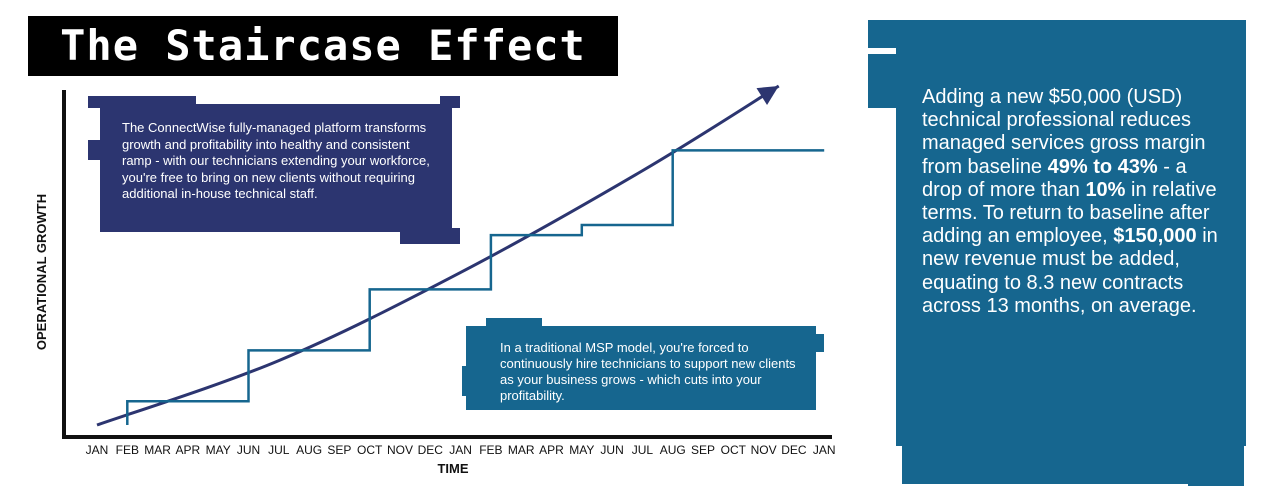 Image resolution: width=1270 pixels, height=496 pixels. What do you see at coordinates (452, 468) in the screenshot?
I see `x-axis-label: TIME` at bounding box center [452, 468].